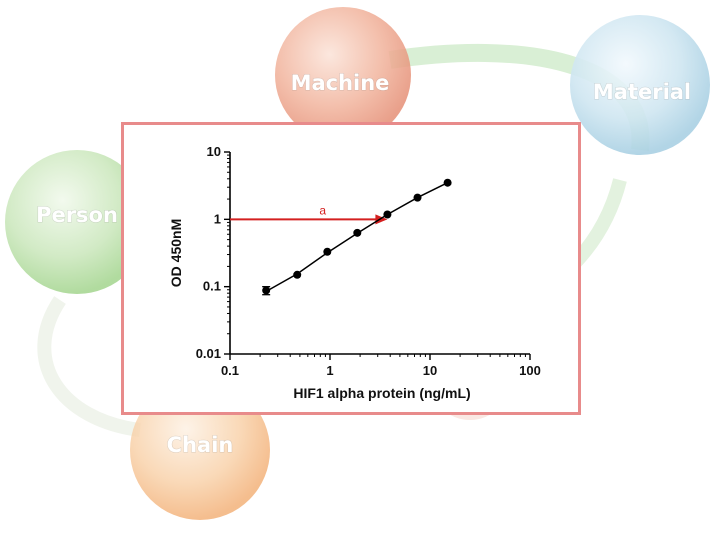  I want to click on bubble-person: Person, so click(77, 222).